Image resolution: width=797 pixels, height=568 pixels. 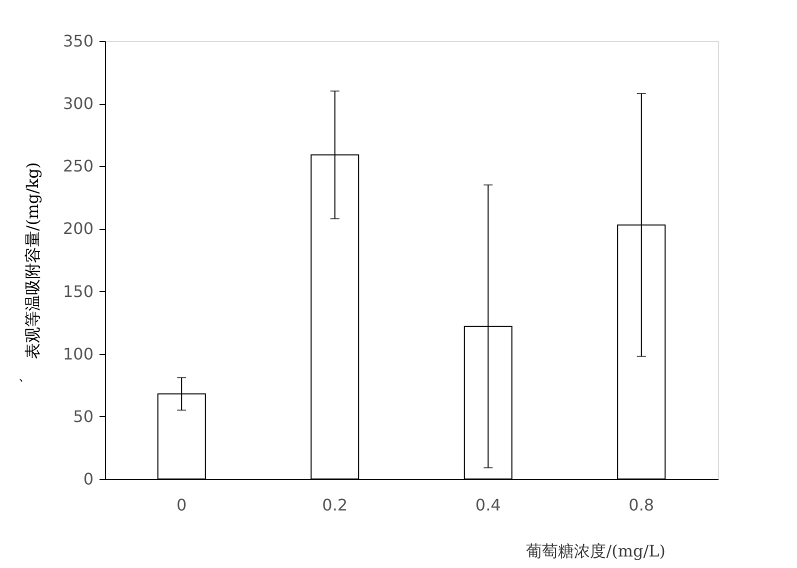 I want to click on y-tick-label: 150, so click(x=78, y=291).